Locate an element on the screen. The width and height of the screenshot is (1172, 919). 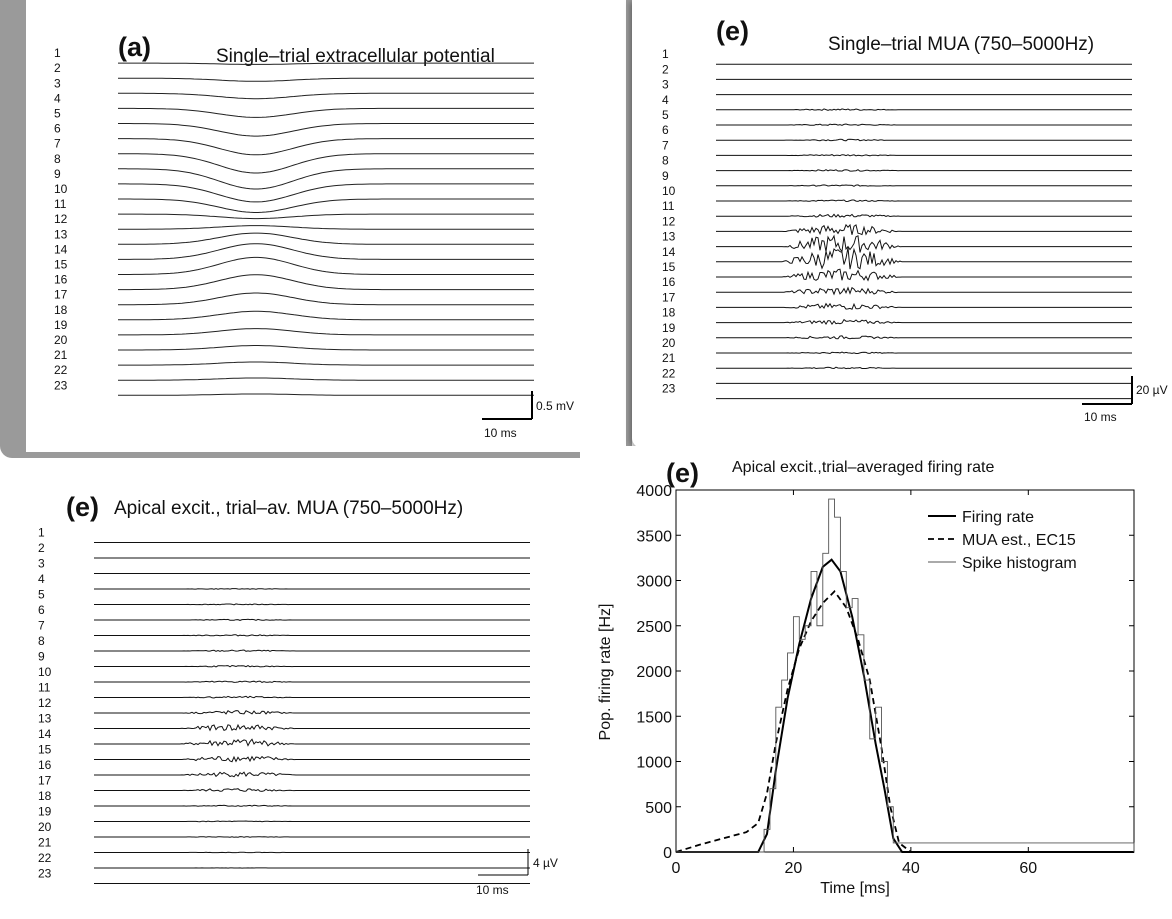
channel-label: 23 is located at coordinates (669, 389).